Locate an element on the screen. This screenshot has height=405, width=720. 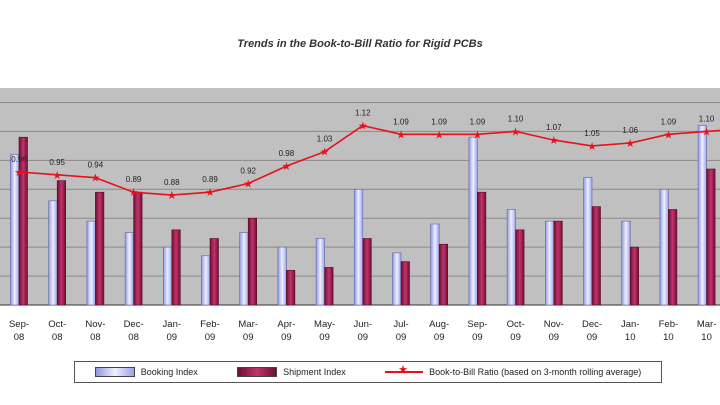
ratio-data-label: 1.12 is located at coordinates (363, 113).